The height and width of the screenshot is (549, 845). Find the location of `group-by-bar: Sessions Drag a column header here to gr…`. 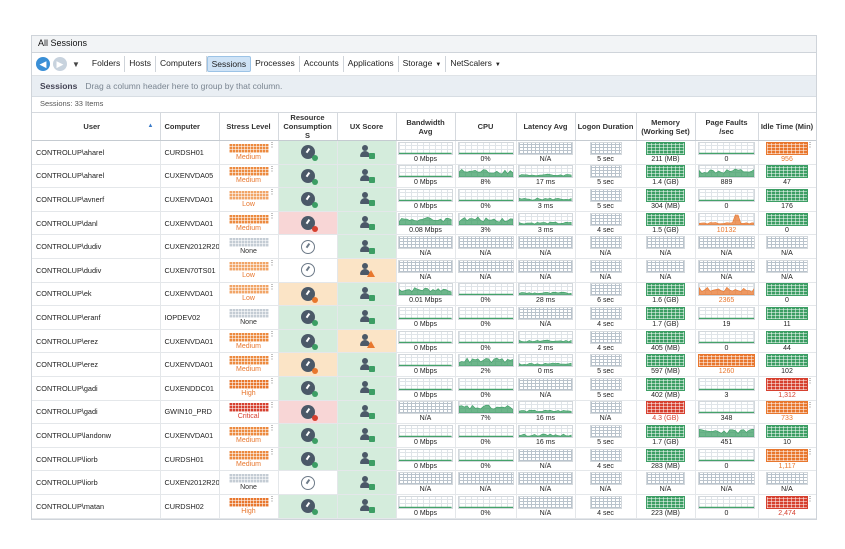

group-by-bar: Sessions Drag a column header here to gr… is located at coordinates (424, 86).